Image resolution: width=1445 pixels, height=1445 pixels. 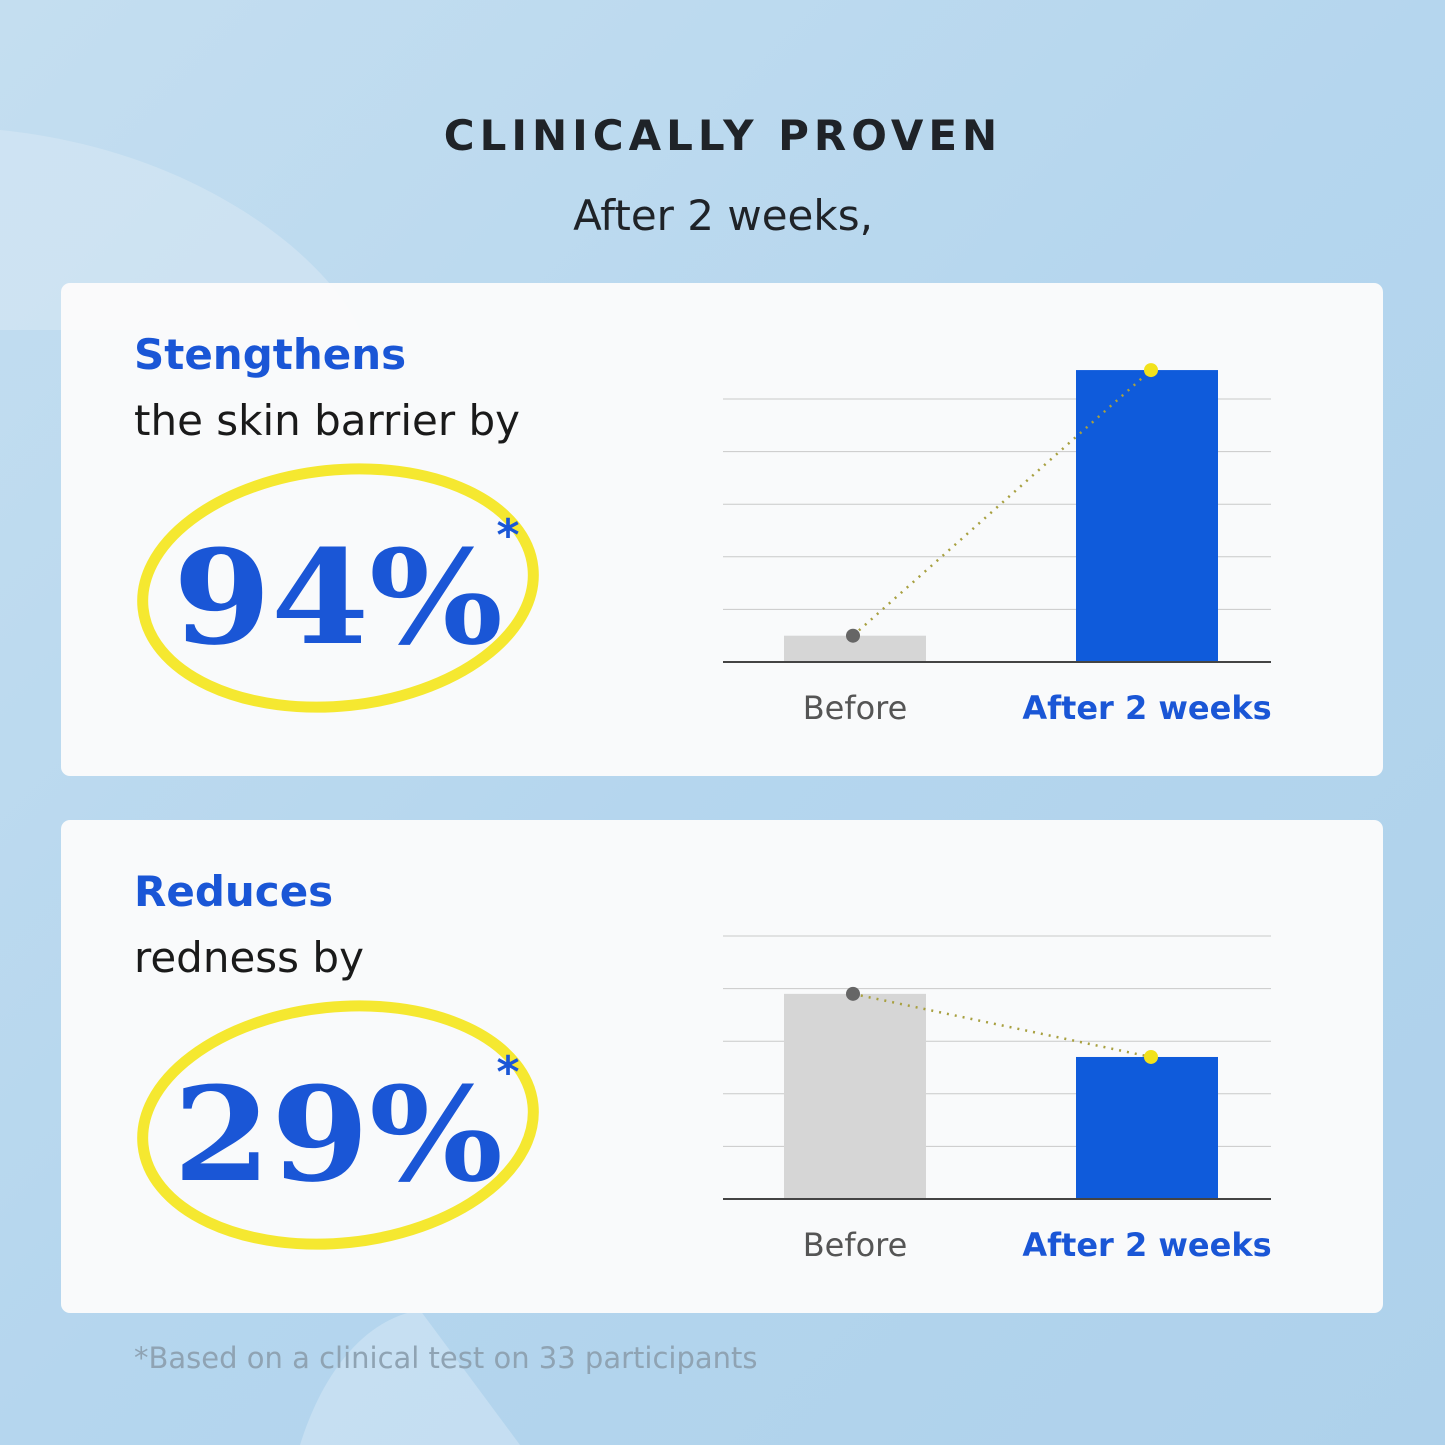 What do you see at coordinates (338, 597) in the screenshot?
I see `percent-figure: 94%` at bounding box center [338, 597].